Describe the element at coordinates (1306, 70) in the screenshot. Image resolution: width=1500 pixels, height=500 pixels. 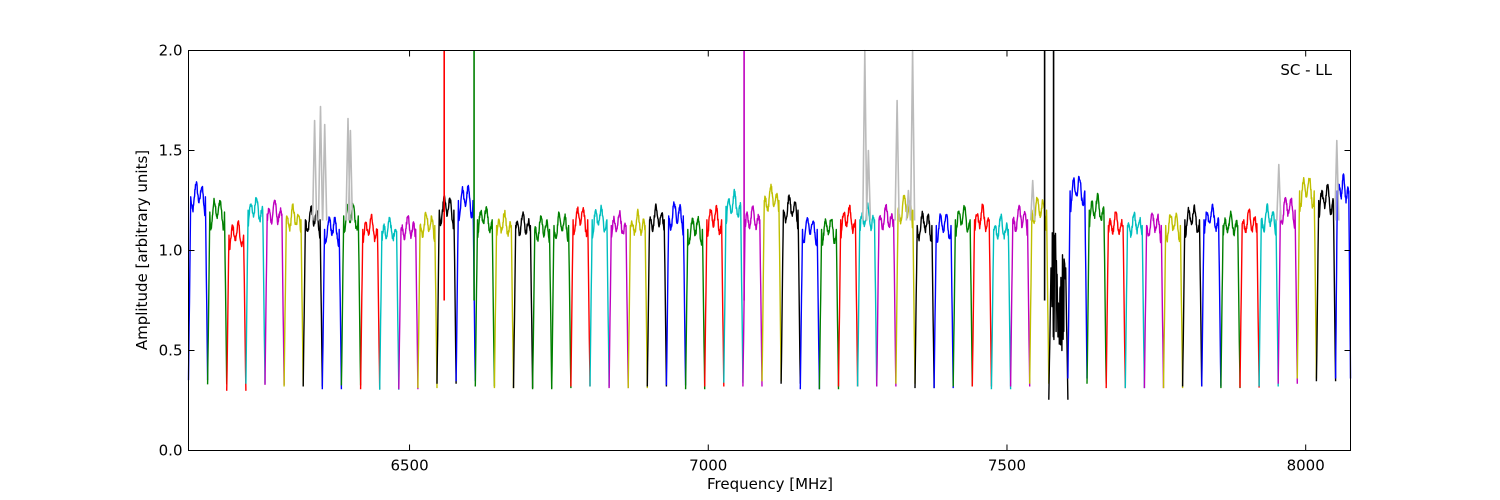
I see `panel-annotation: SC - LL` at that location.